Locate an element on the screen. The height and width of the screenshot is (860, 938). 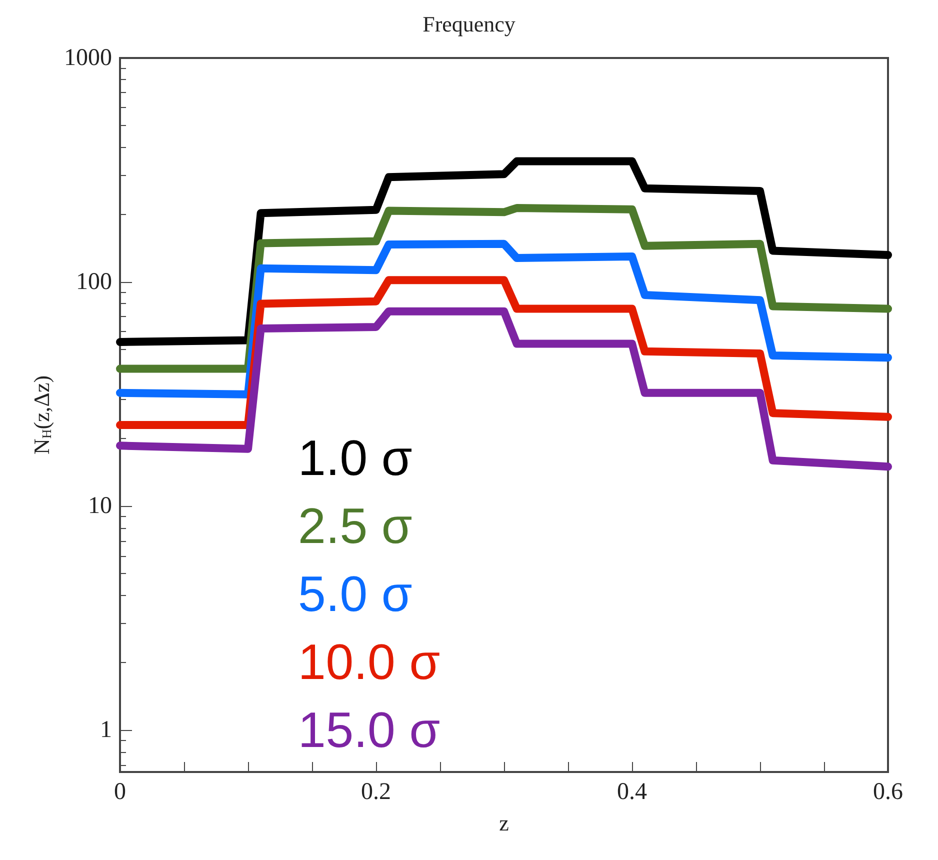
text: 1.0 σ is located at coordinates (355, 458).